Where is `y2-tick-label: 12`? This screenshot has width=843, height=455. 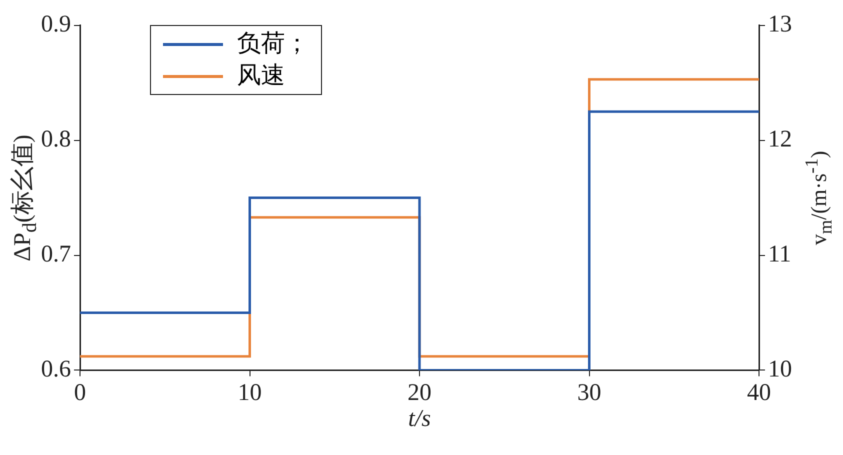 y2-tick-label: 12 is located at coordinates (780, 139).